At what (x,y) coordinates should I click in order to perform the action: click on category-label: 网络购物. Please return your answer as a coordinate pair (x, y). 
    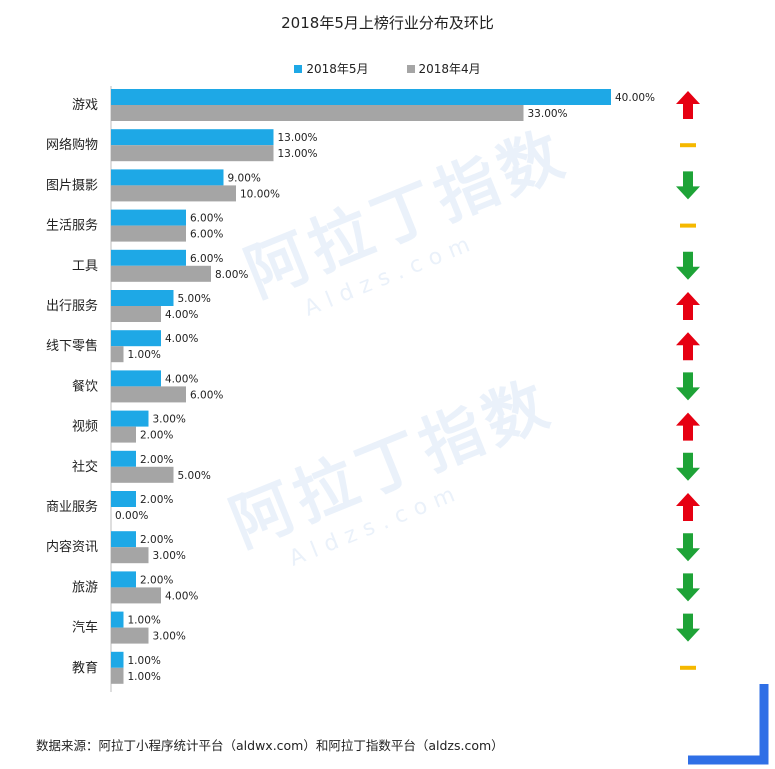
    Looking at the image, I should click on (72, 145).